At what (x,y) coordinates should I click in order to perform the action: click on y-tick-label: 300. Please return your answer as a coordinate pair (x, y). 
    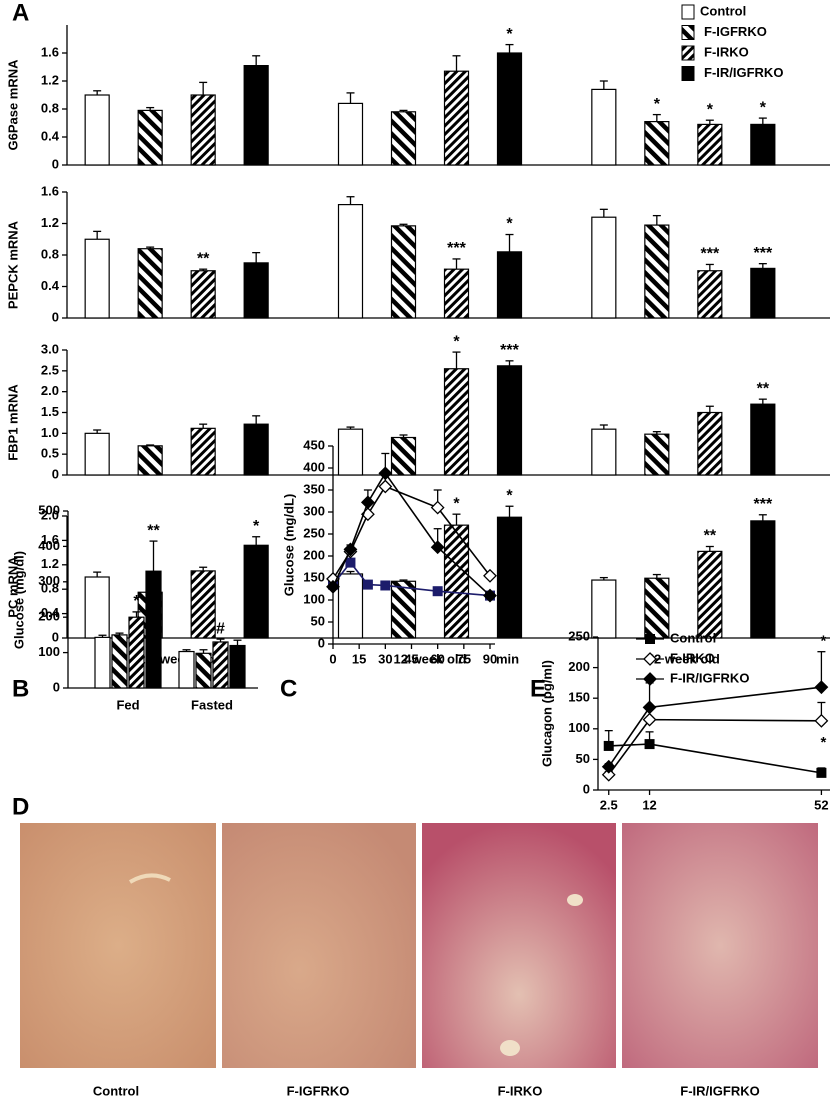
    Looking at the image, I should click on (49, 580).